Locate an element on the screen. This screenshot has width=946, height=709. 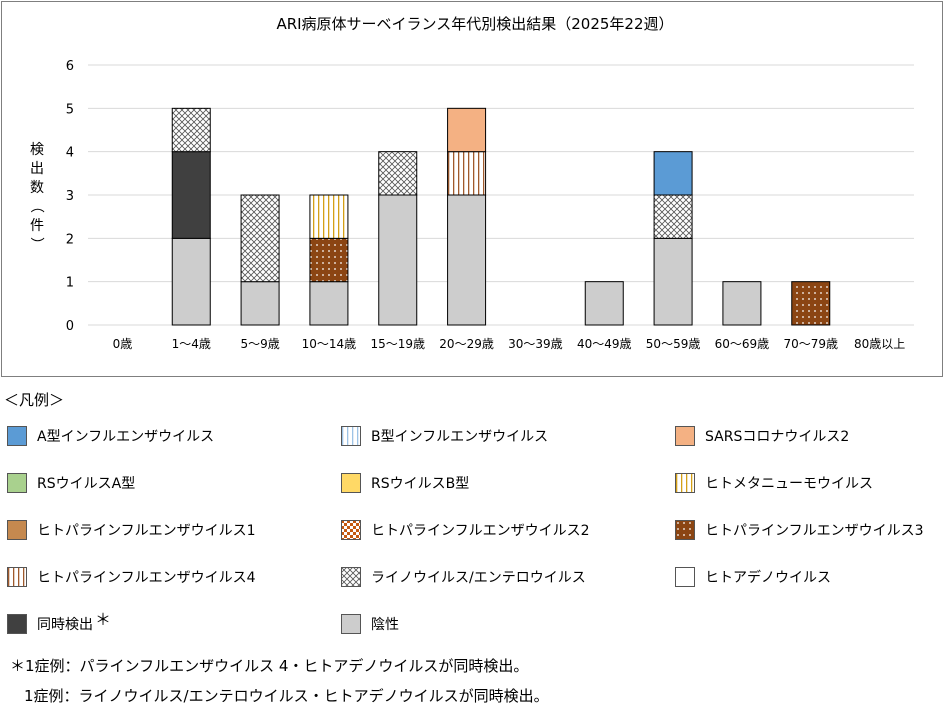
legend-label: ヒトメタニューモウイルス is located at coordinates (789, 484).